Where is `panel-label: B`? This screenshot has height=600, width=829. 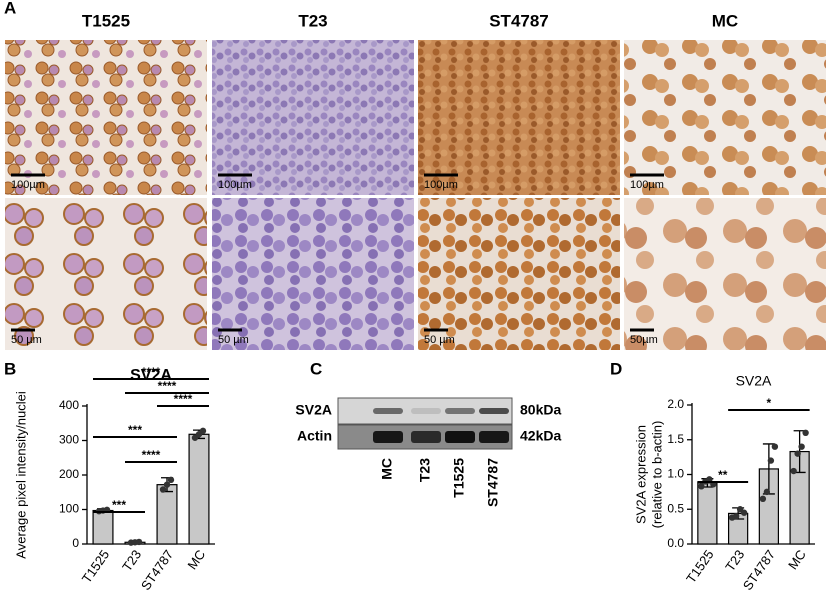
panel-label: B is located at coordinates (10, 368).